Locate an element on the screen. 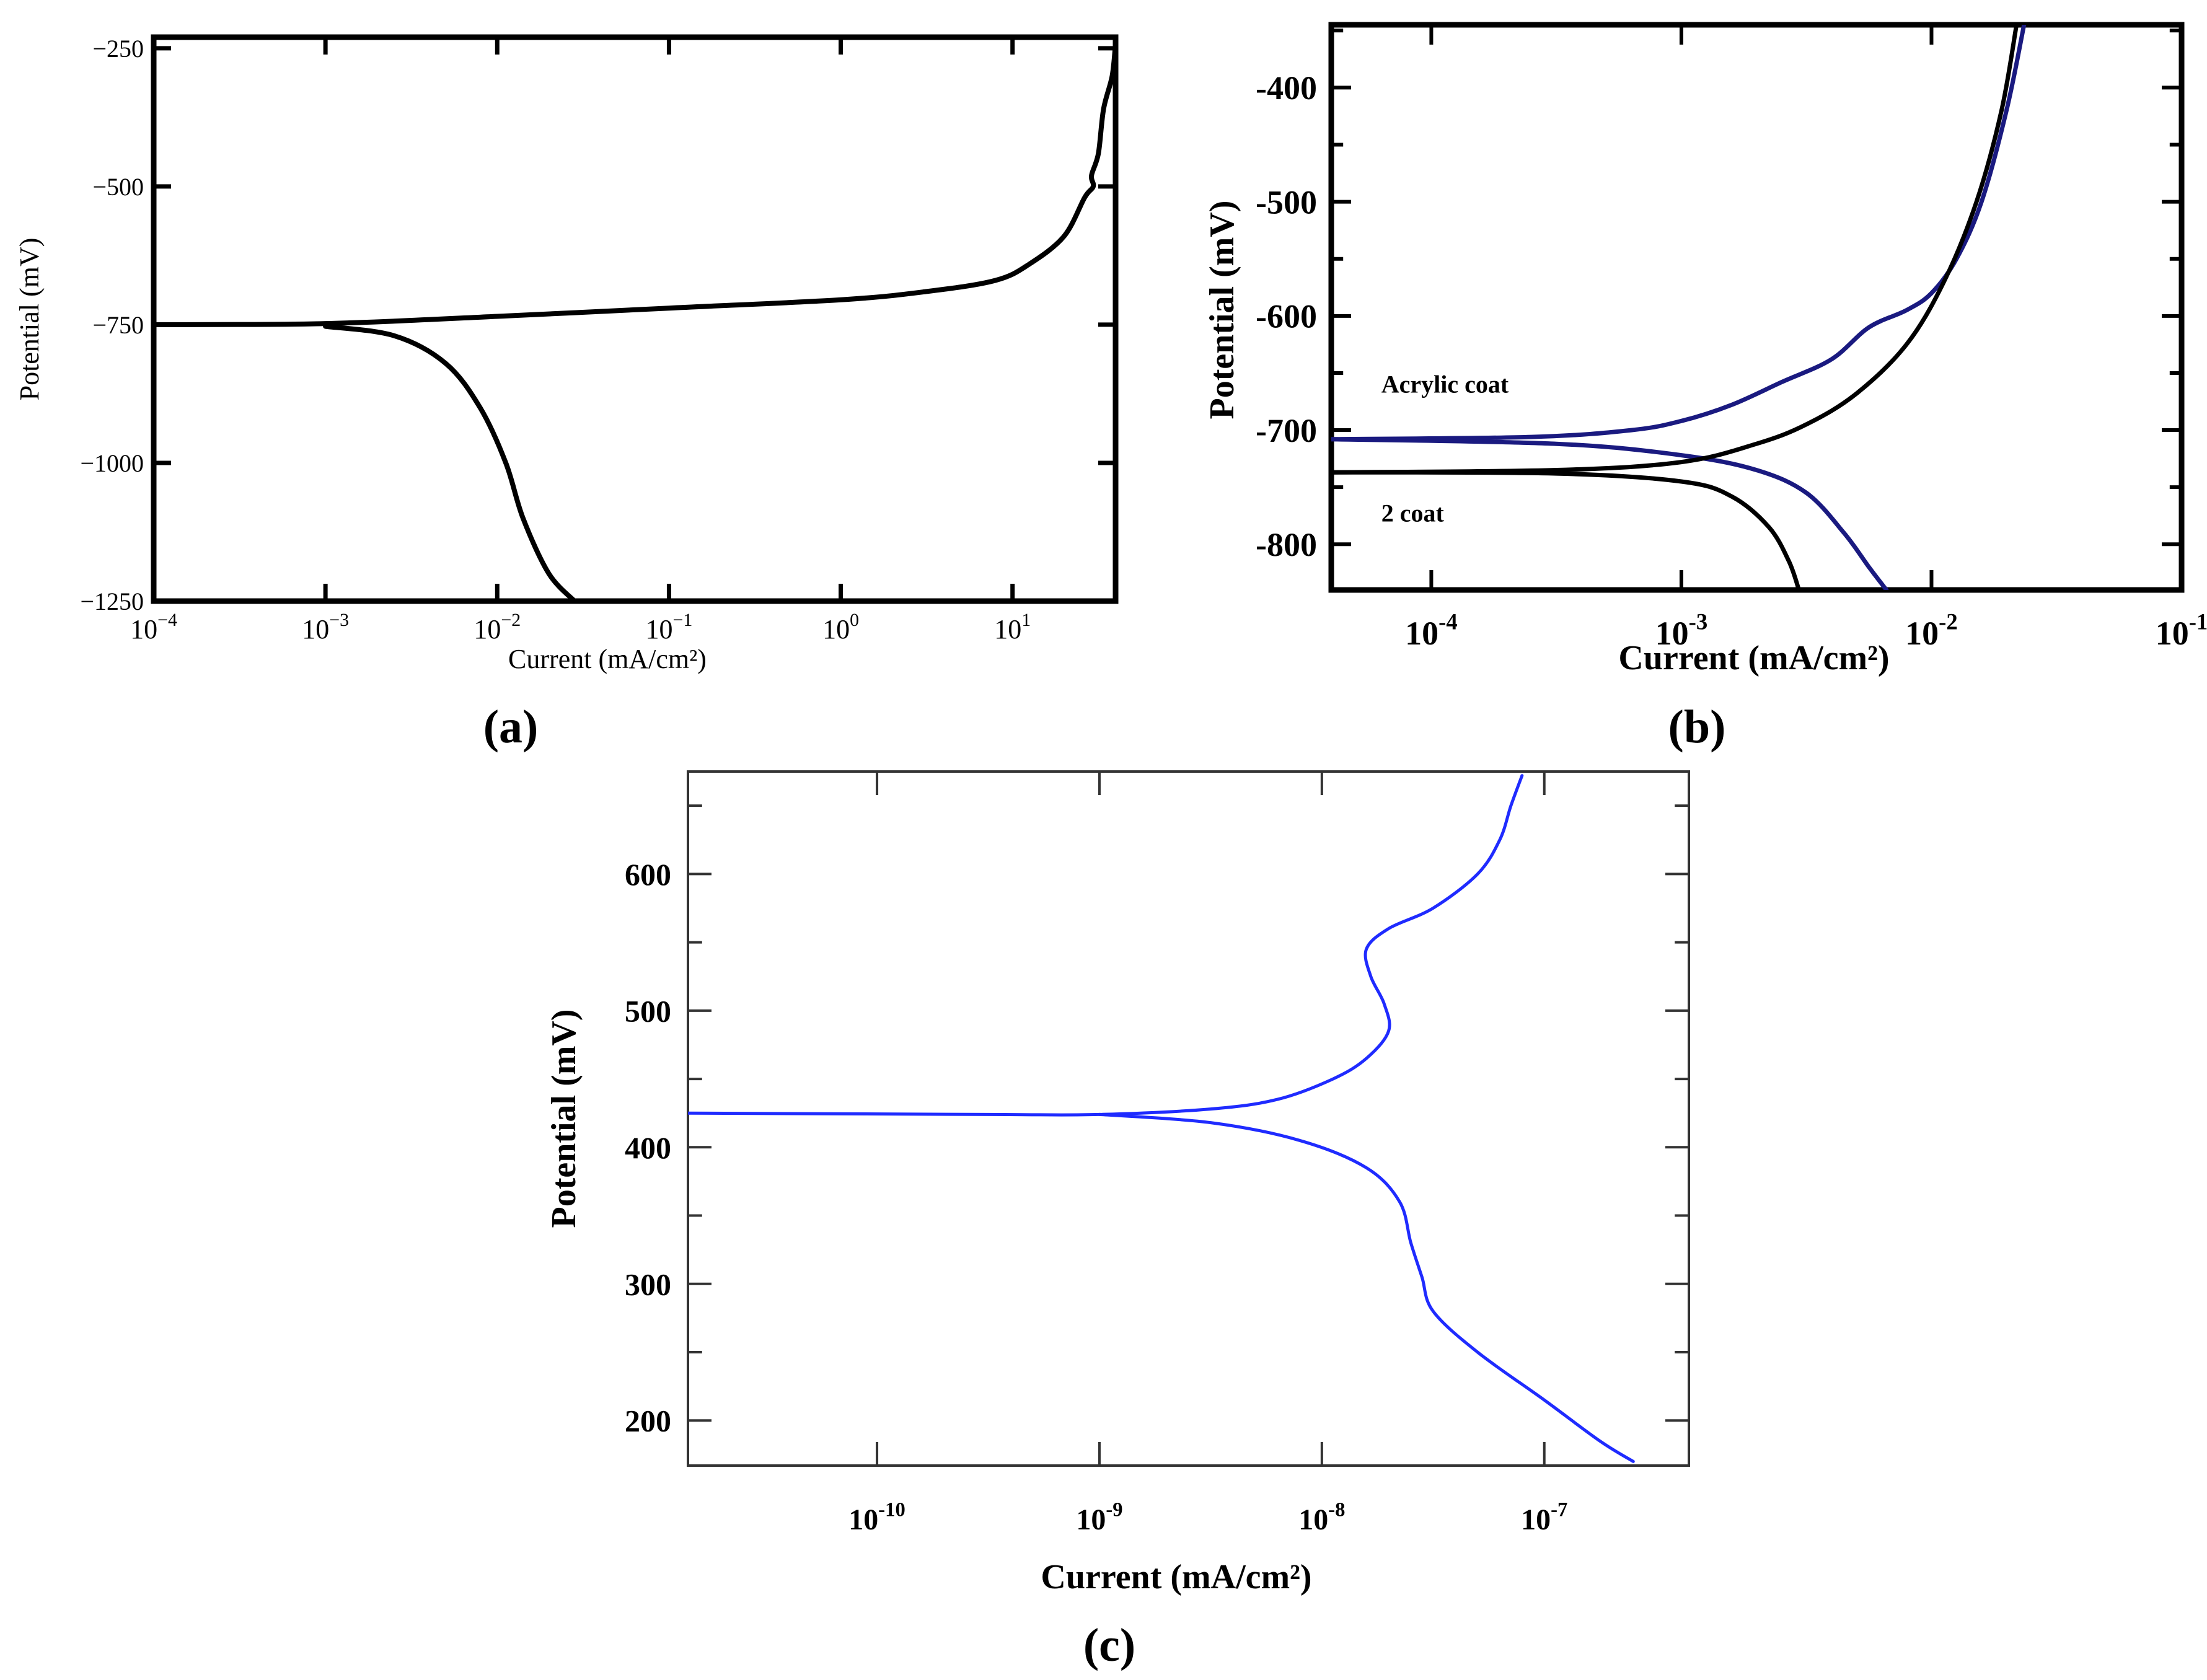 This screenshot has height=1680, width=2207. series-line-acrylic-coat is located at coordinates (1679, 233).